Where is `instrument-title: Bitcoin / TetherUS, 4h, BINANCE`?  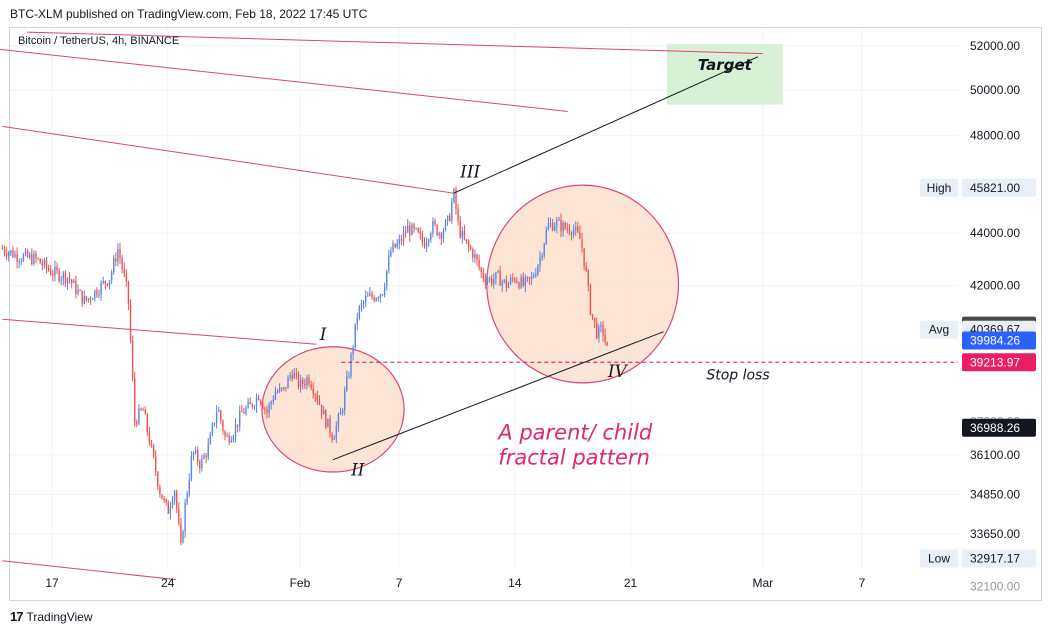
instrument-title: Bitcoin / TetherUS, 4h, BINANCE is located at coordinates (99, 41).